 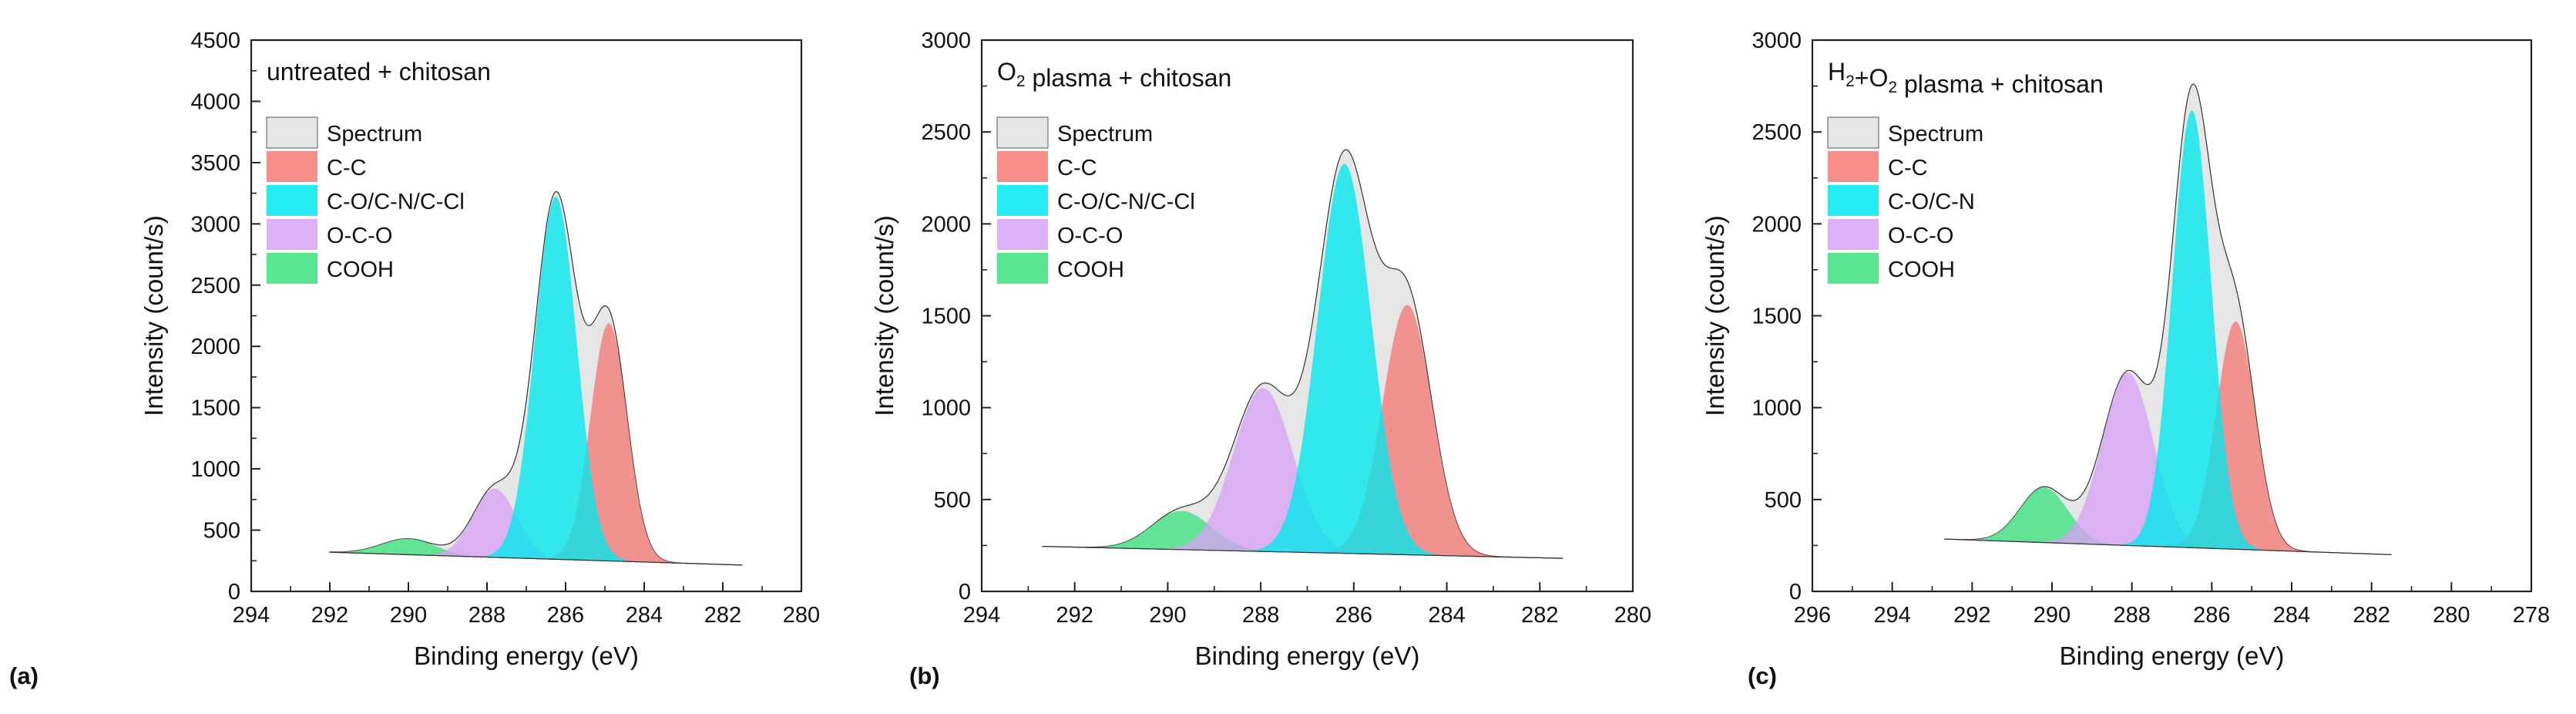 What do you see at coordinates (215, 102) in the screenshot?
I see `y-tick-label: 4000` at bounding box center [215, 102].